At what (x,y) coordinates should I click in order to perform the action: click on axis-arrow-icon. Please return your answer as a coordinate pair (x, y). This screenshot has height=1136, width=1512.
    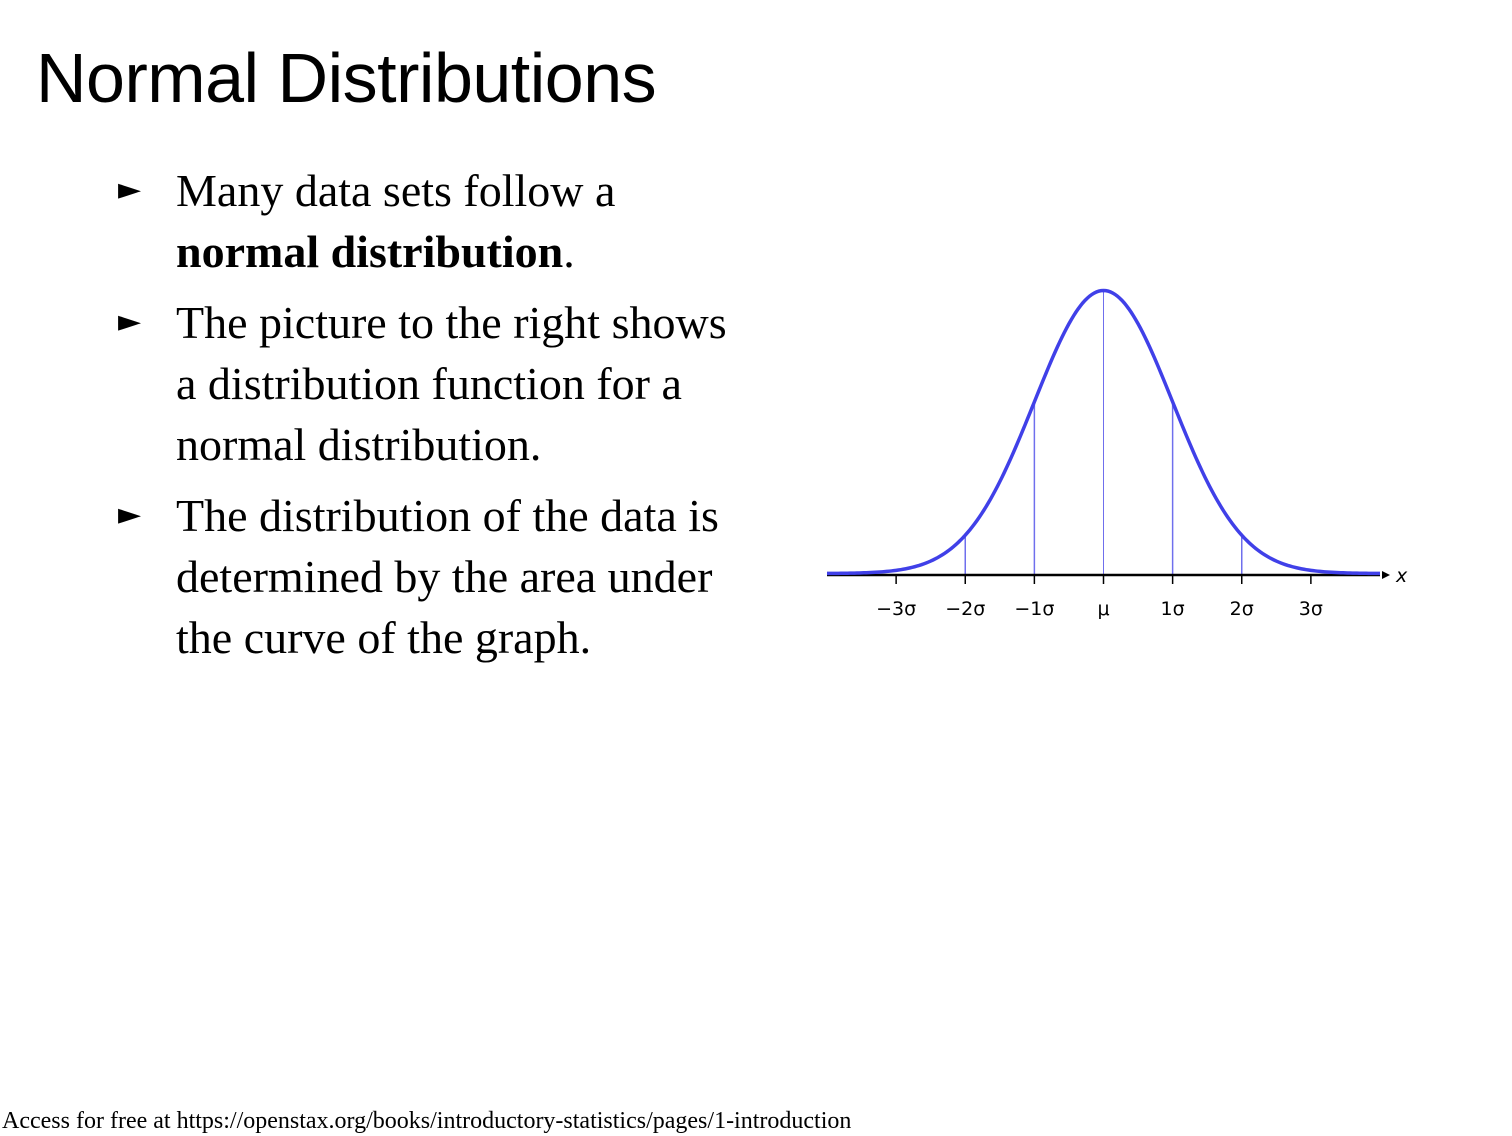
    Looking at the image, I should click on (1386, 575).